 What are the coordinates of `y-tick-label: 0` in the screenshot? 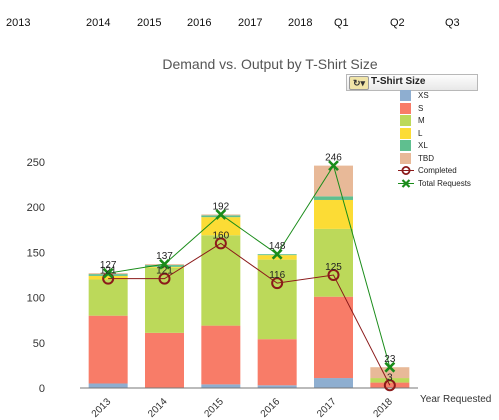 It's located at (42, 389).